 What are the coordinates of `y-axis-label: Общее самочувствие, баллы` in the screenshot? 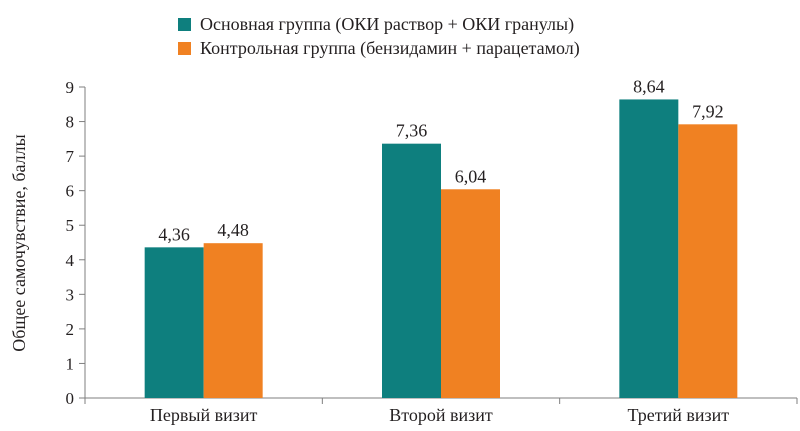 It's located at (19, 242).